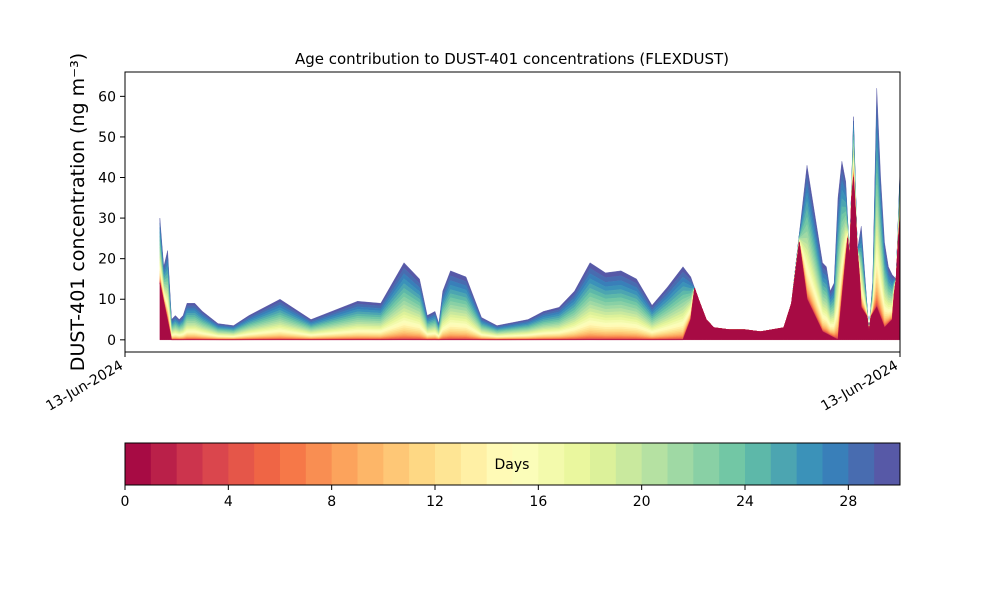 This screenshot has height=600, width=1000. I want to click on y-tick-label: 40, so click(107, 179).